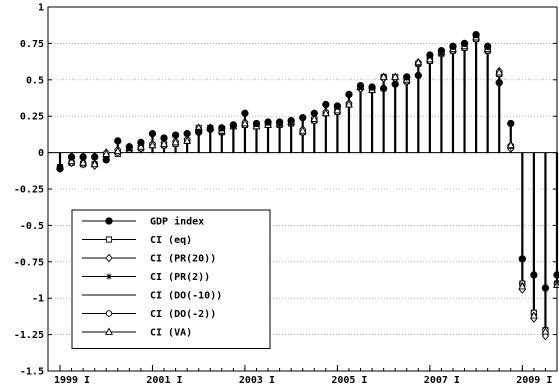 Image resolution: width=559 pixels, height=386 pixels. What do you see at coordinates (35, 80) in the screenshot?
I see `y-tick-label: 0.5` at bounding box center [35, 80].